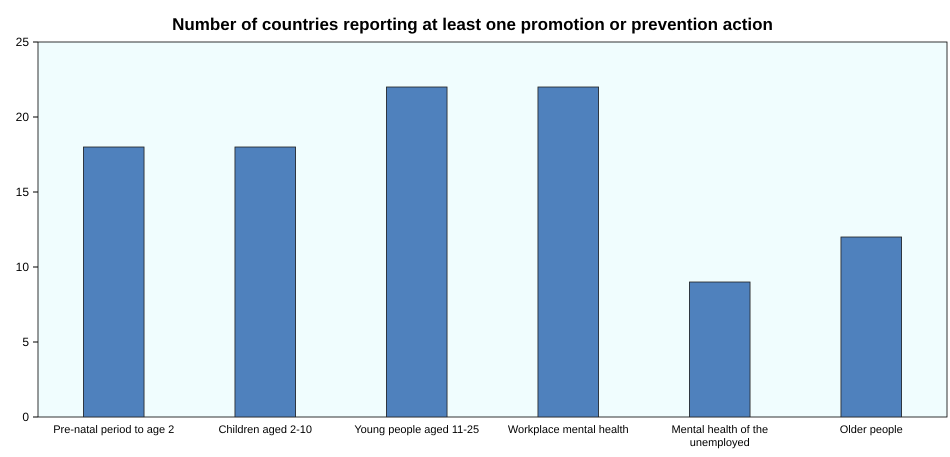 This screenshot has height=457, width=950. I want to click on x-tick-label: Young people aged 11-25, so click(417, 430).